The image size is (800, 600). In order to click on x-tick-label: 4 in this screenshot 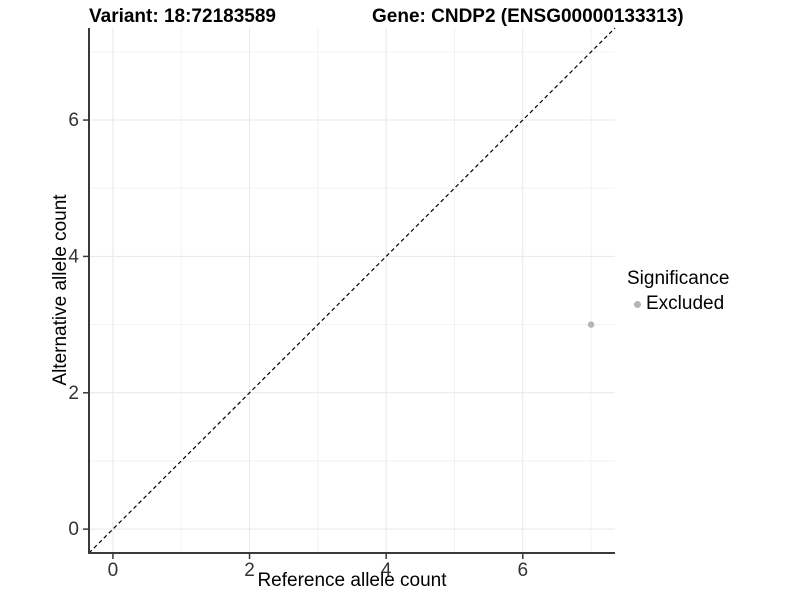, I will do `click(386, 570)`.